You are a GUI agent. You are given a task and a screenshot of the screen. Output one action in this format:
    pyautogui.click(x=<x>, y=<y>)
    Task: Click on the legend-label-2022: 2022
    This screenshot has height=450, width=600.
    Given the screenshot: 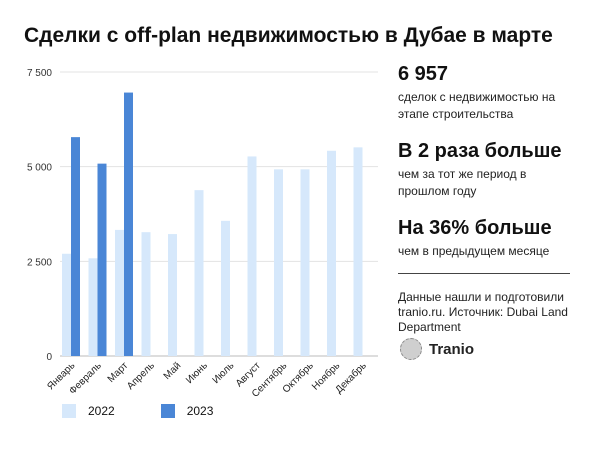 What is the action you would take?
    pyautogui.click(x=101, y=411)
    